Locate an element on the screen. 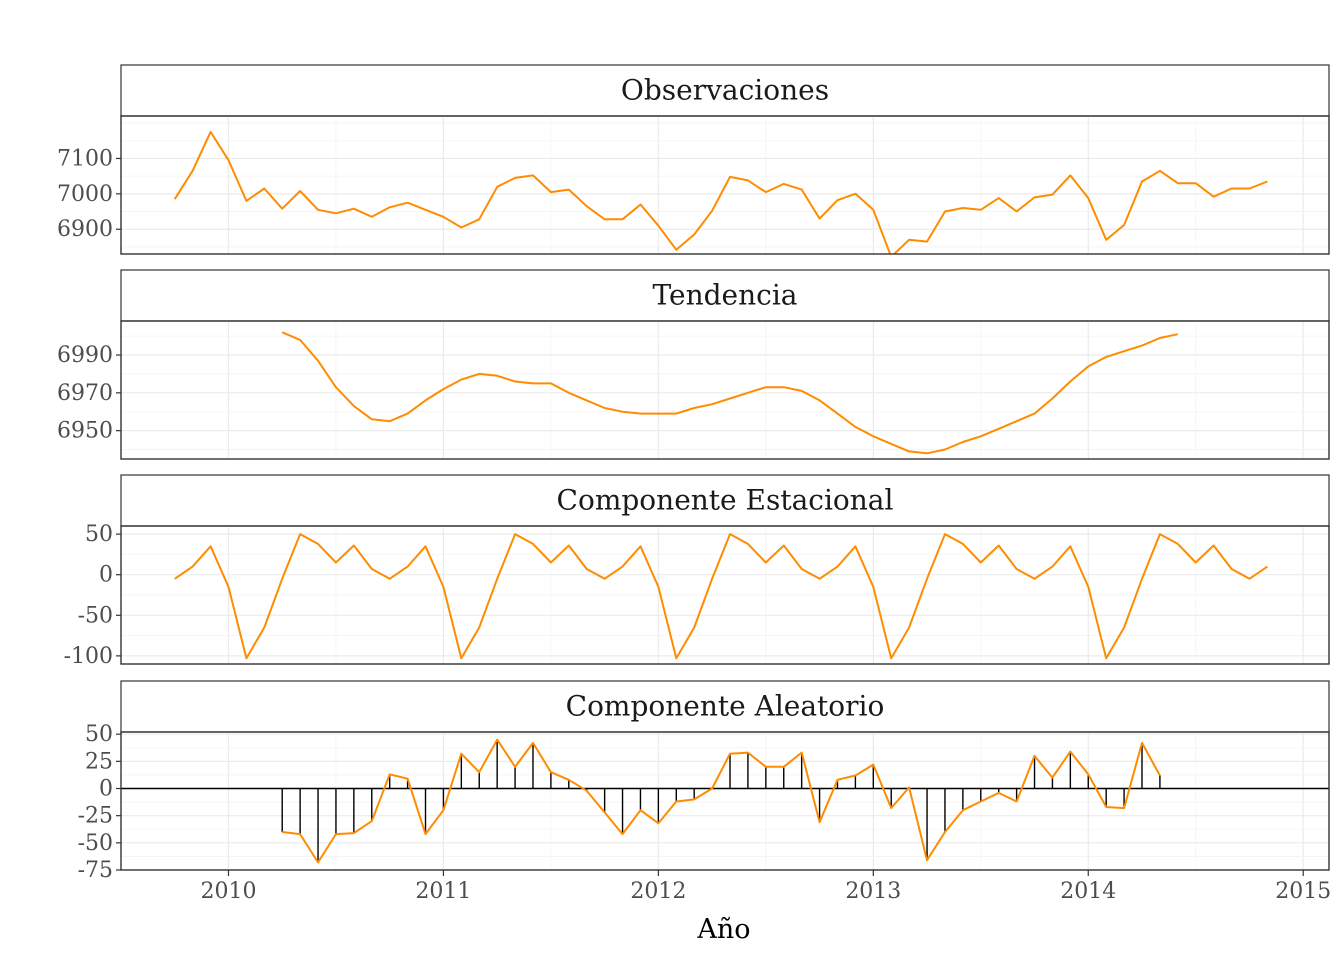 The width and height of the screenshot is (1344, 960). x-tick-label: 2015 is located at coordinates (1303, 891).